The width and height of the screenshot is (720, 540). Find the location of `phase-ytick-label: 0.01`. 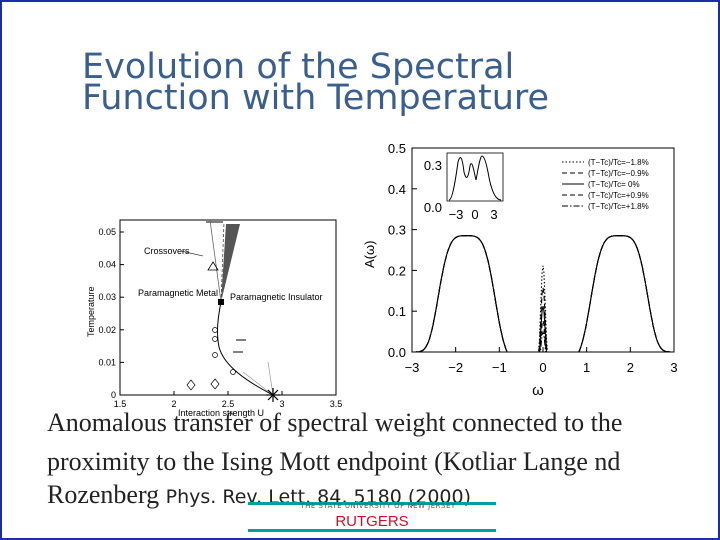

phase-ytick-label: 0.01 is located at coordinates (107, 362).